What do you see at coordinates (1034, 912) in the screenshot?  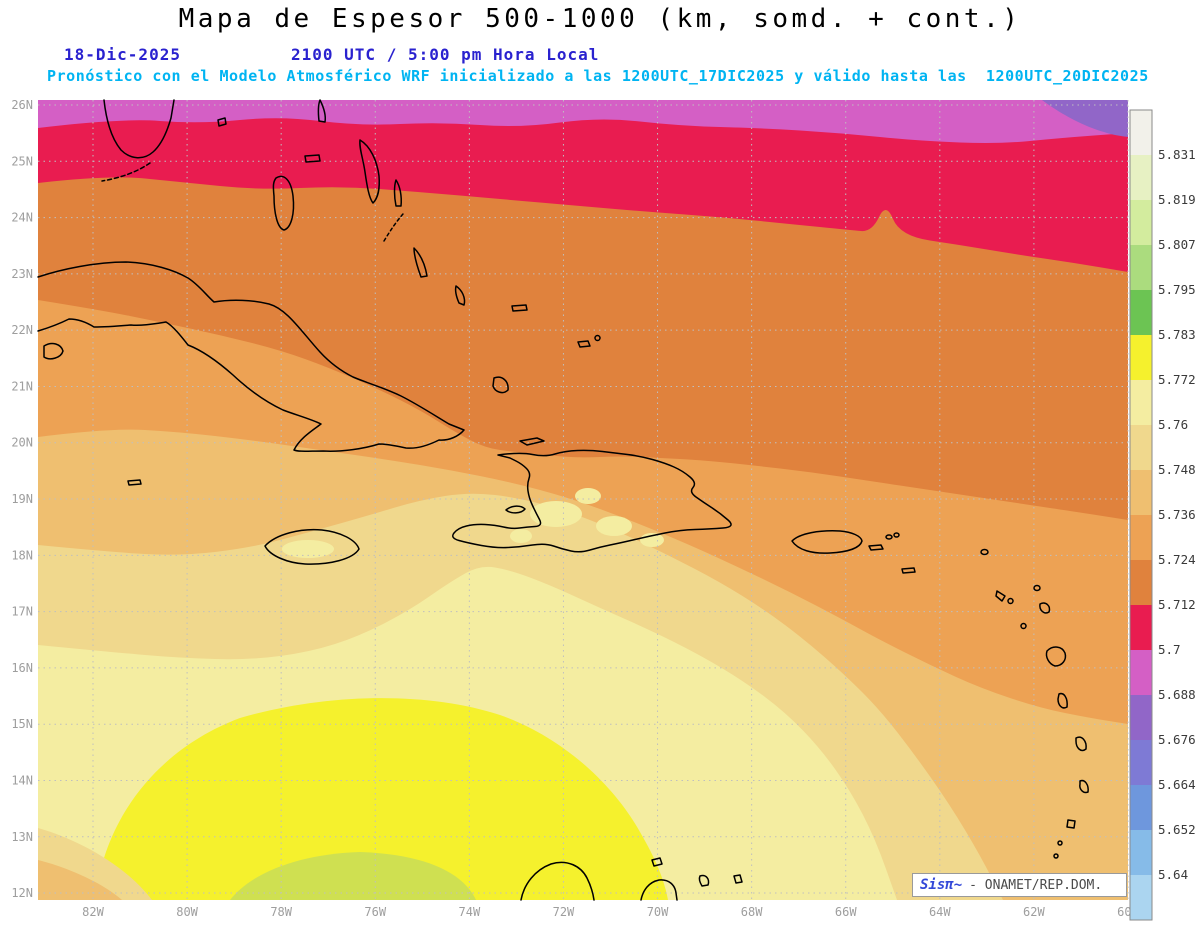 I see `lon-label: 62W` at bounding box center [1034, 912].